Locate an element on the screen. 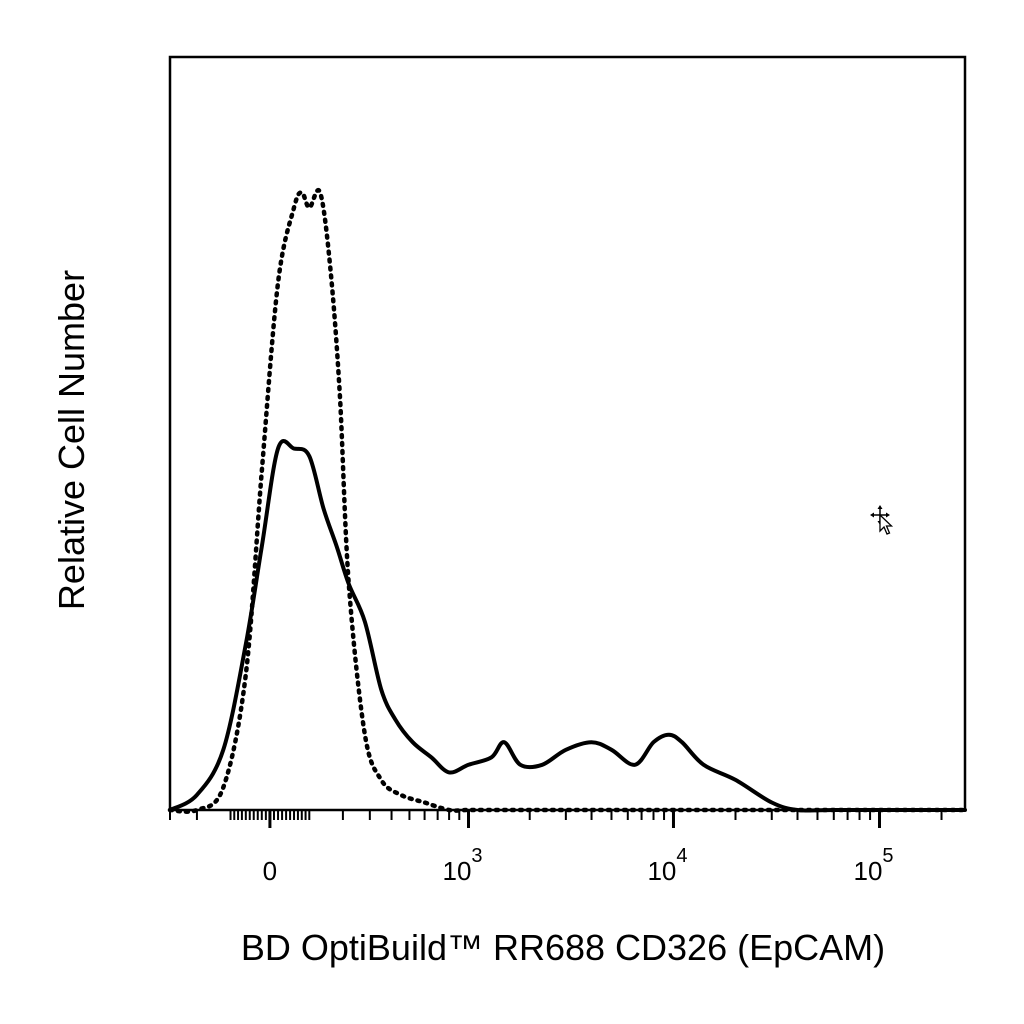 This screenshot has width=1024, height=1024. x-axis-title: BD OptiBuild™ RR688 CD326 (EpCAM) is located at coordinates (563, 947).